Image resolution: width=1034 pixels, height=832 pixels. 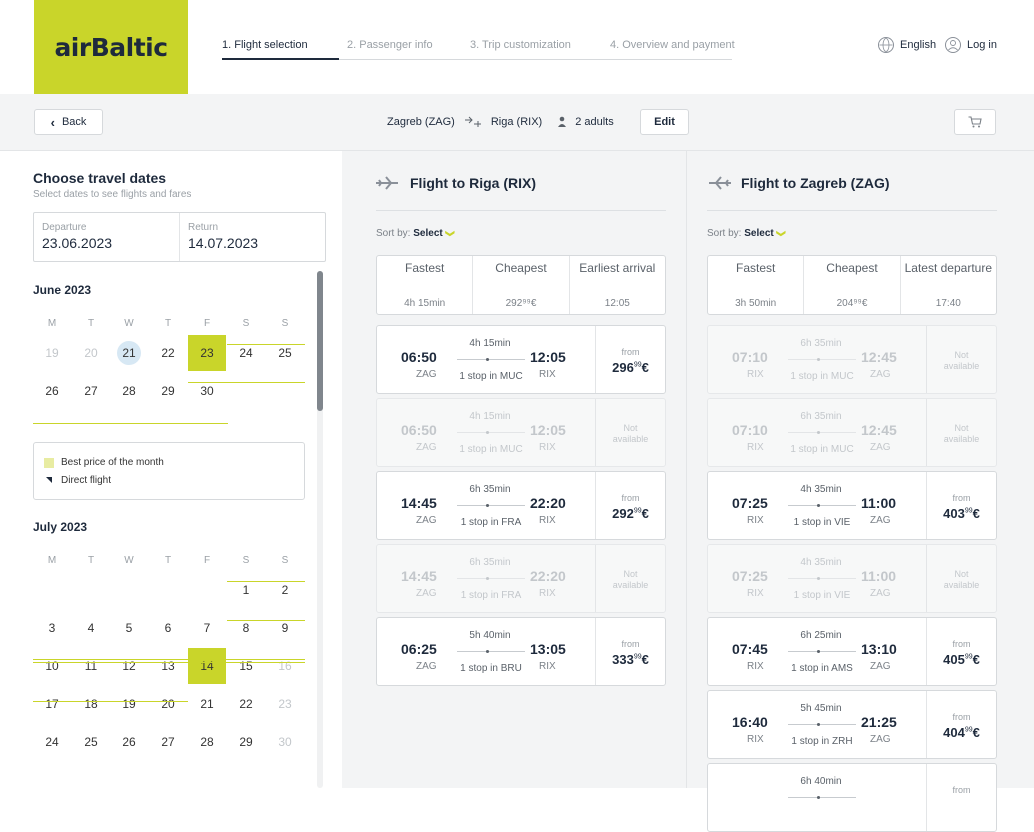 I want to click on price-cell: from 33399€, so click(x=630, y=651).